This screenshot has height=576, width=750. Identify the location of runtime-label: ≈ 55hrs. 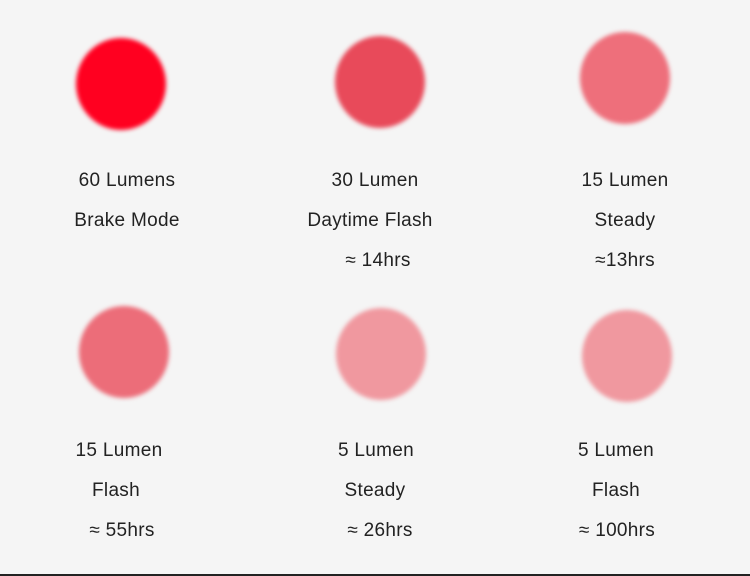
(122, 530).